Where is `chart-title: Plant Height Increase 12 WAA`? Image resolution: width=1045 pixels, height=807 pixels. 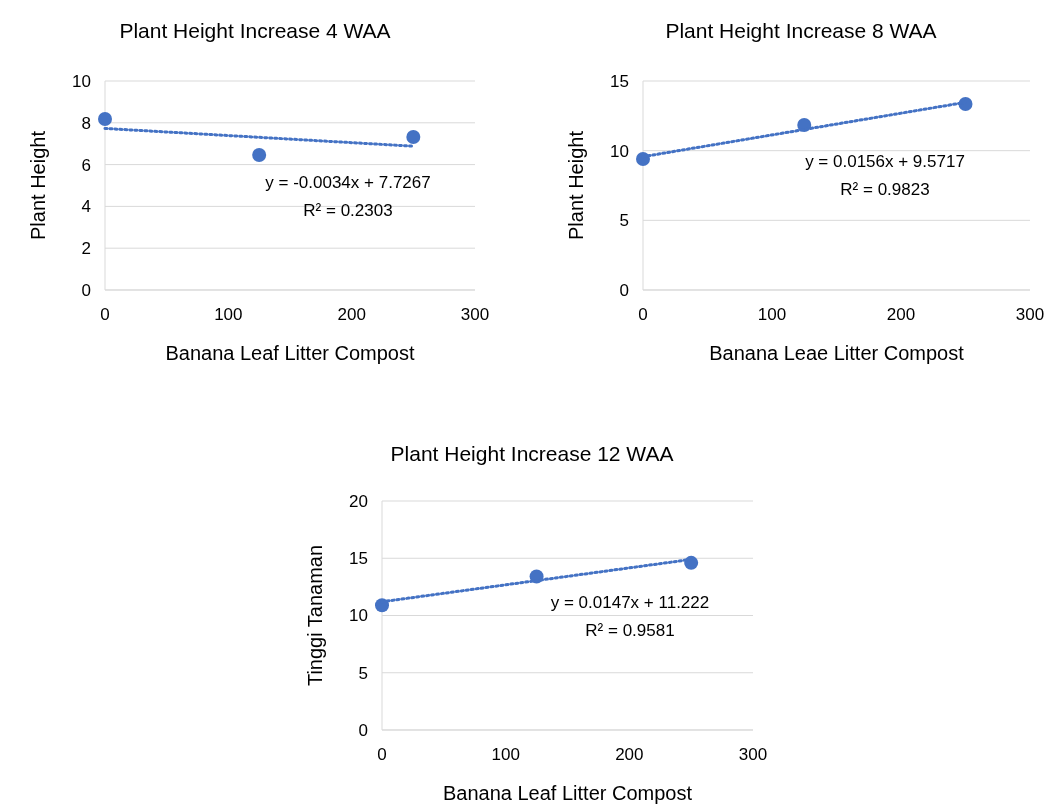
chart-title: Plant Height Increase 12 WAA is located at coordinates (532, 453).